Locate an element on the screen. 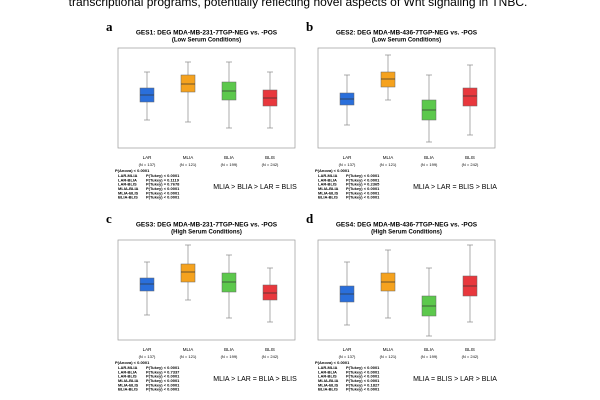 This screenshot has width=600, height=400. comparison: MLIA = BLIS > LAR > BLIA is located at coordinates (455, 379).